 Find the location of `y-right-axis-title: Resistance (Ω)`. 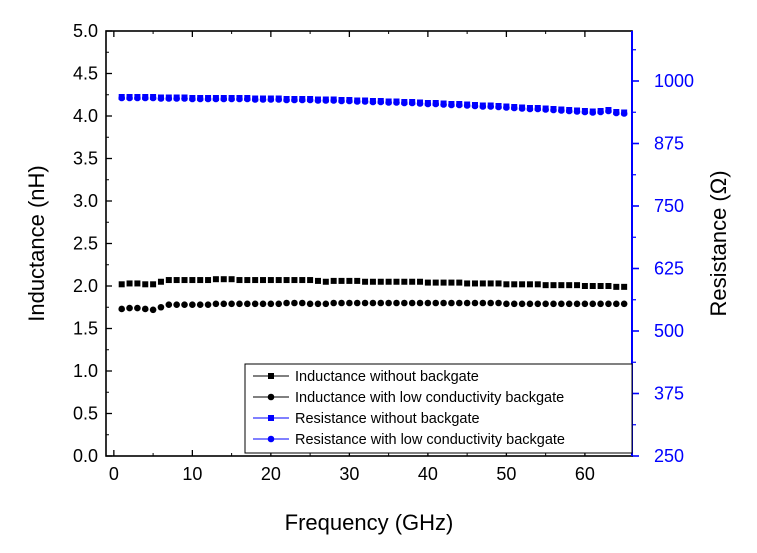

y-right-axis-title: Resistance (Ω) is located at coordinates (718, 243).